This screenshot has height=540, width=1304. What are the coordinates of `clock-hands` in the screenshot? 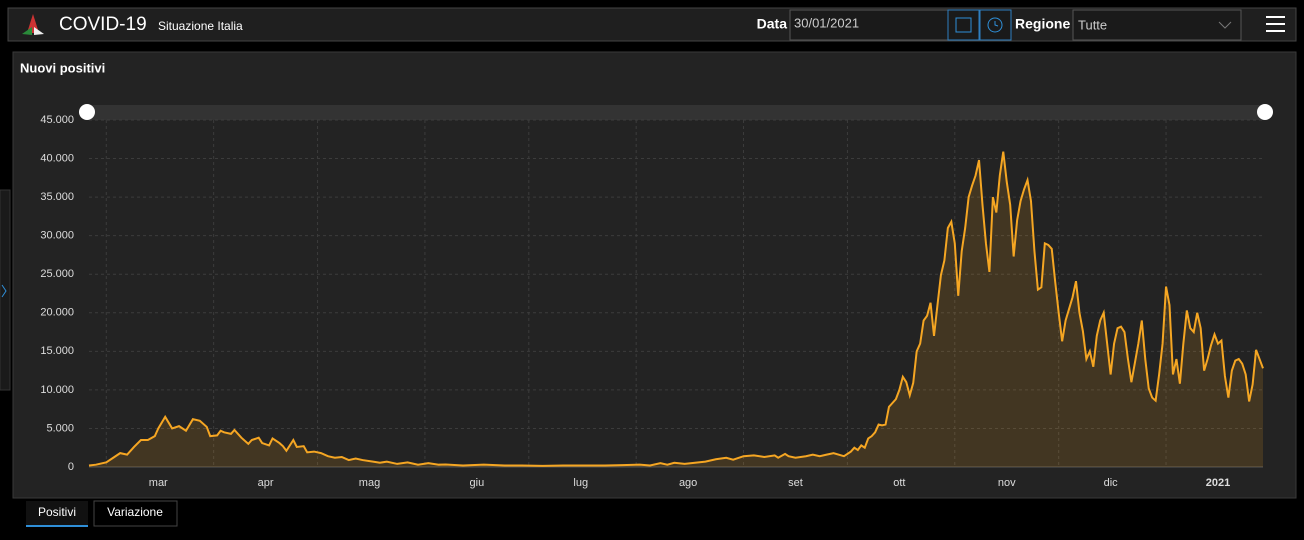 It's located at (996, 24).